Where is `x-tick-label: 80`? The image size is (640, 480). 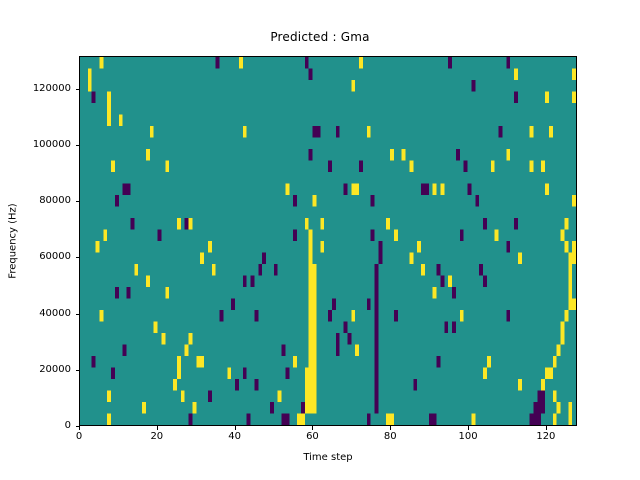 x-tick-label: 80 is located at coordinates (390, 436).